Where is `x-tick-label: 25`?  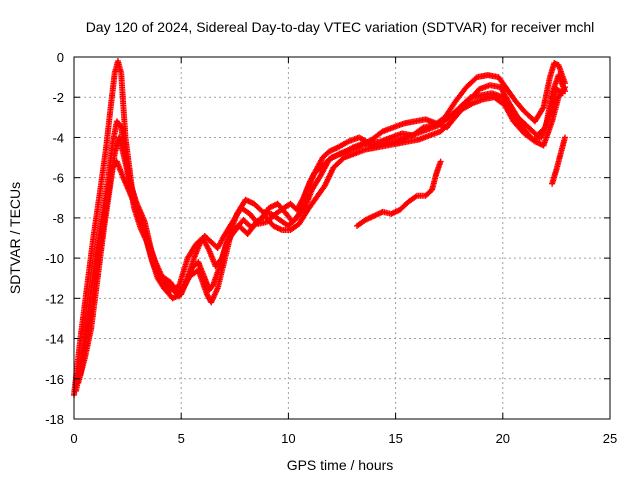
x-tick-label: 25 is located at coordinates (610, 438).